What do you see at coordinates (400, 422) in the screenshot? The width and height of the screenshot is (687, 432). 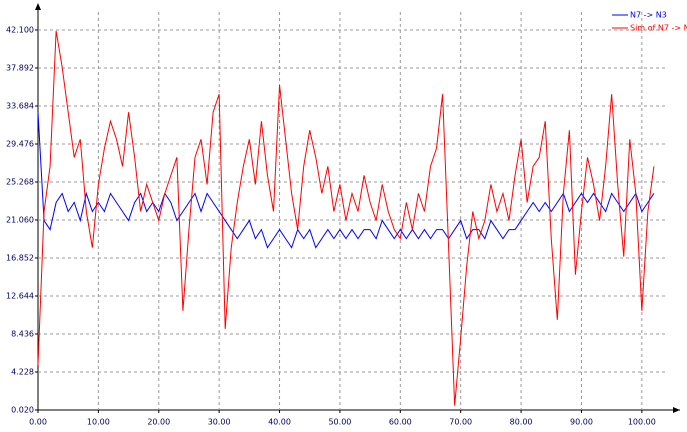 I see `x-tick-label: 60.00` at bounding box center [400, 422].